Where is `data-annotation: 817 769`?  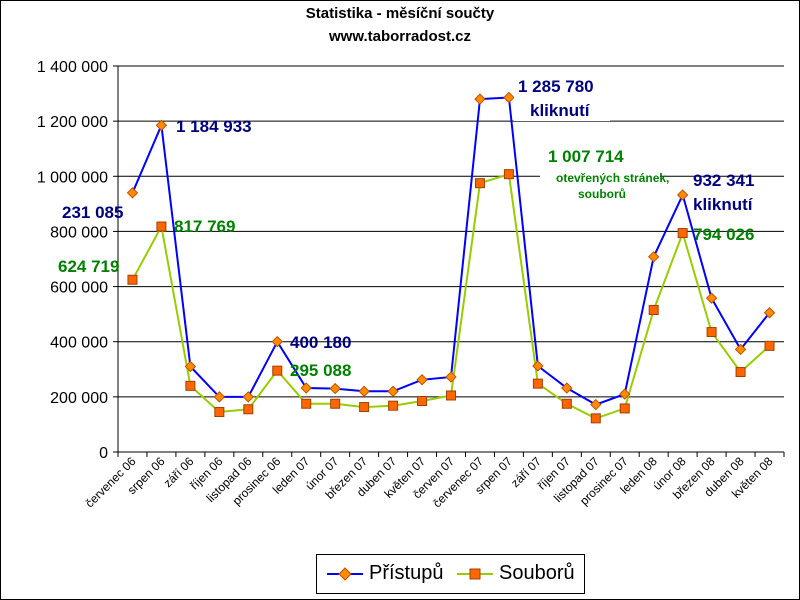 data-annotation: 817 769 is located at coordinates (204, 226).